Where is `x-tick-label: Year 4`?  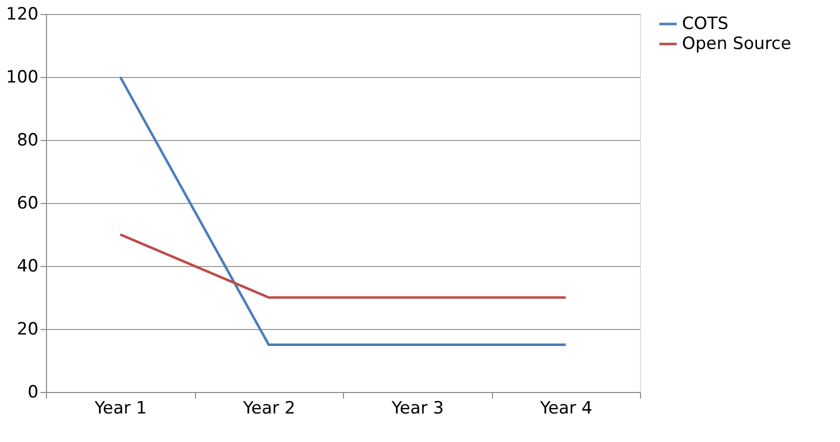 x-tick-label: Year 4 is located at coordinates (565, 408).